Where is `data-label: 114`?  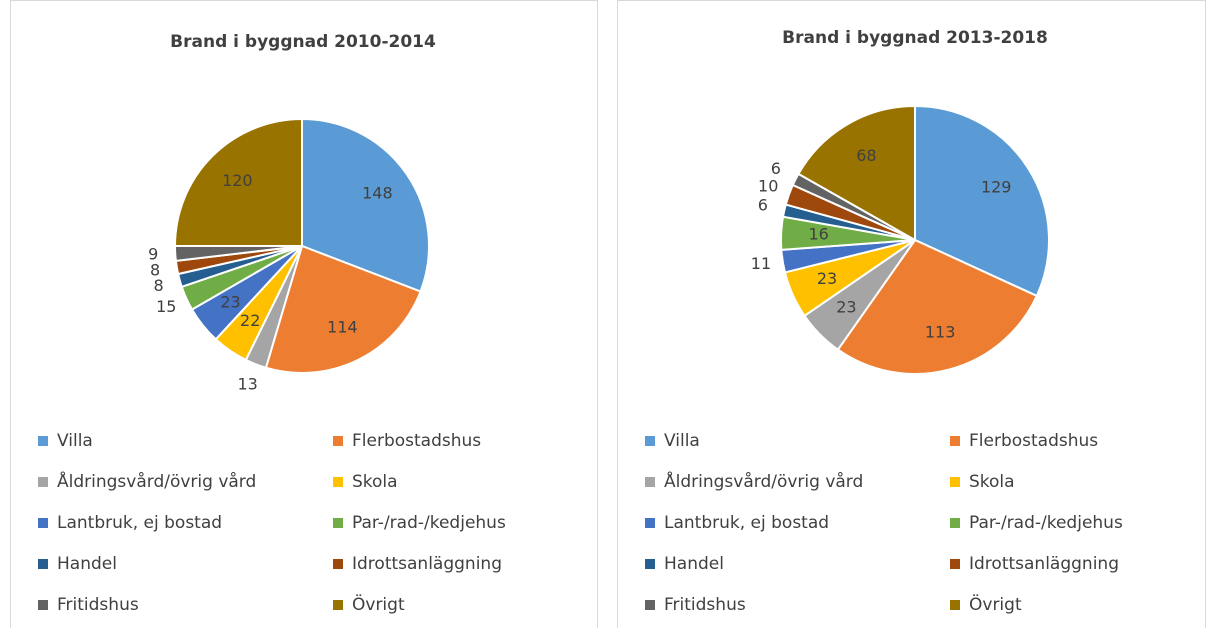 data-label: 114 is located at coordinates (342, 327).